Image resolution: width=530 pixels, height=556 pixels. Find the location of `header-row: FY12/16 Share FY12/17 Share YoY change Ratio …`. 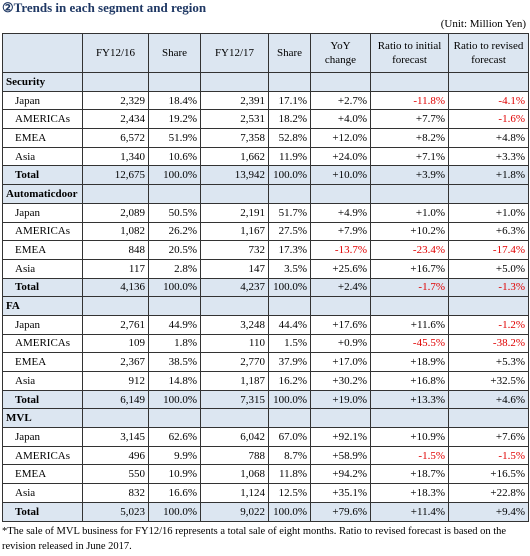

header-row: FY12/16 Share FY12/17 Share YoY change Ratio … is located at coordinates (265, 53).